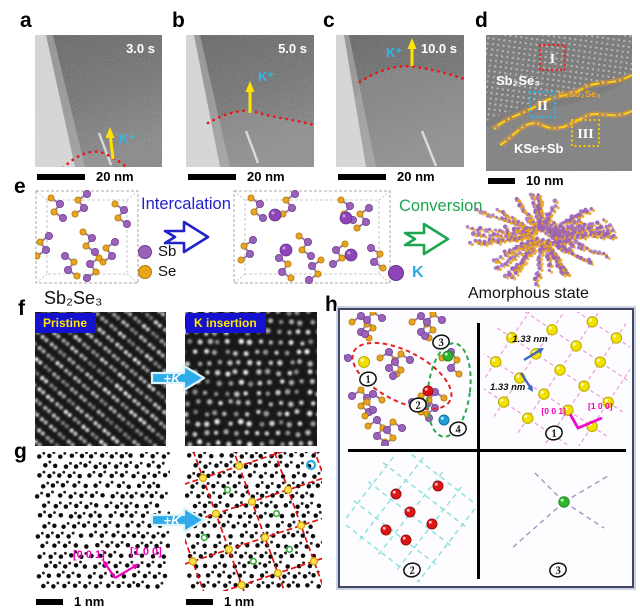  Describe the element at coordinates (585, 134) in the screenshot. I see `region-3-label: III` at that location.